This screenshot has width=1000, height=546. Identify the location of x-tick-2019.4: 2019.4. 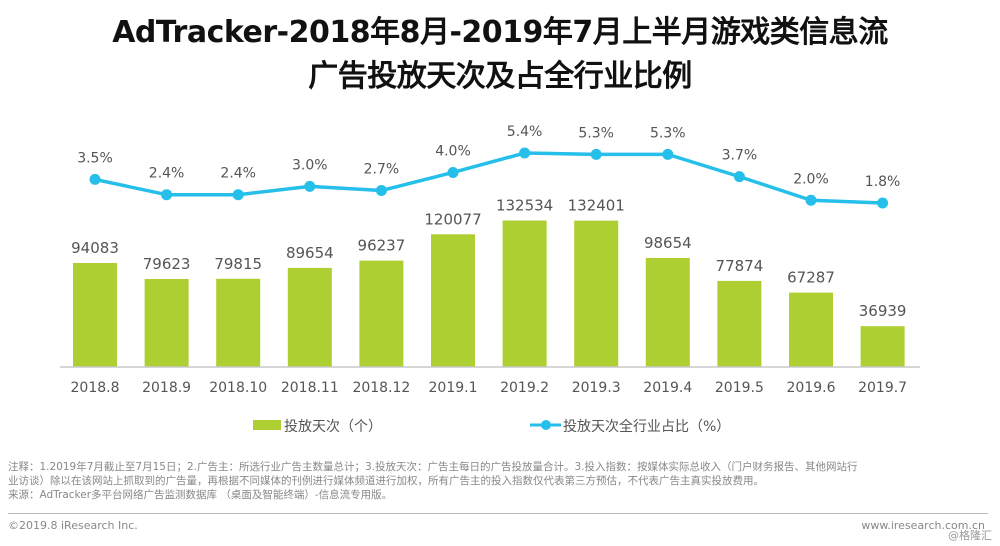
(667, 388).